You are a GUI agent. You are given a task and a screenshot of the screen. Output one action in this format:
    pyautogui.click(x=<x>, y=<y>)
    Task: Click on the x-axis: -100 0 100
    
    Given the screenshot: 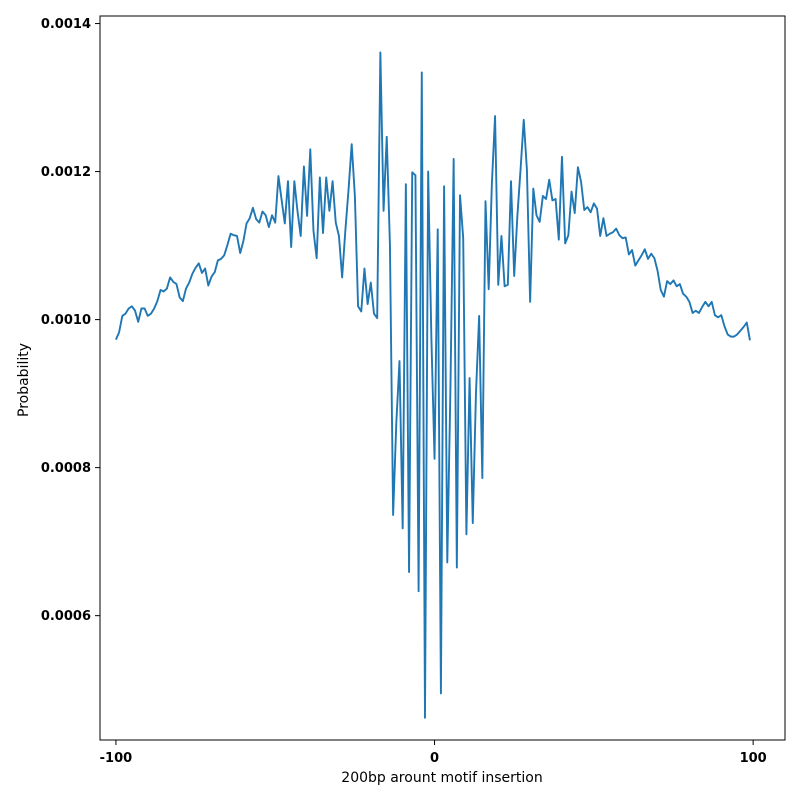 What is the action you would take?
    pyautogui.click(x=433, y=753)
    